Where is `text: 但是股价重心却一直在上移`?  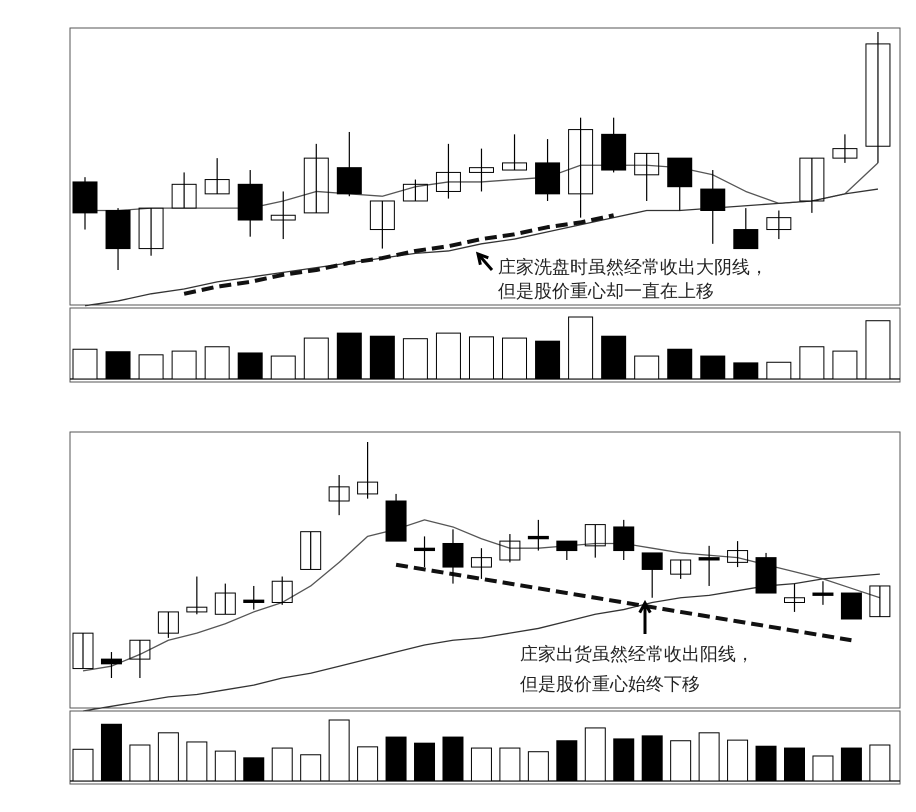
text: 但是股价重心却一直在上移 is located at coordinates (606, 291).